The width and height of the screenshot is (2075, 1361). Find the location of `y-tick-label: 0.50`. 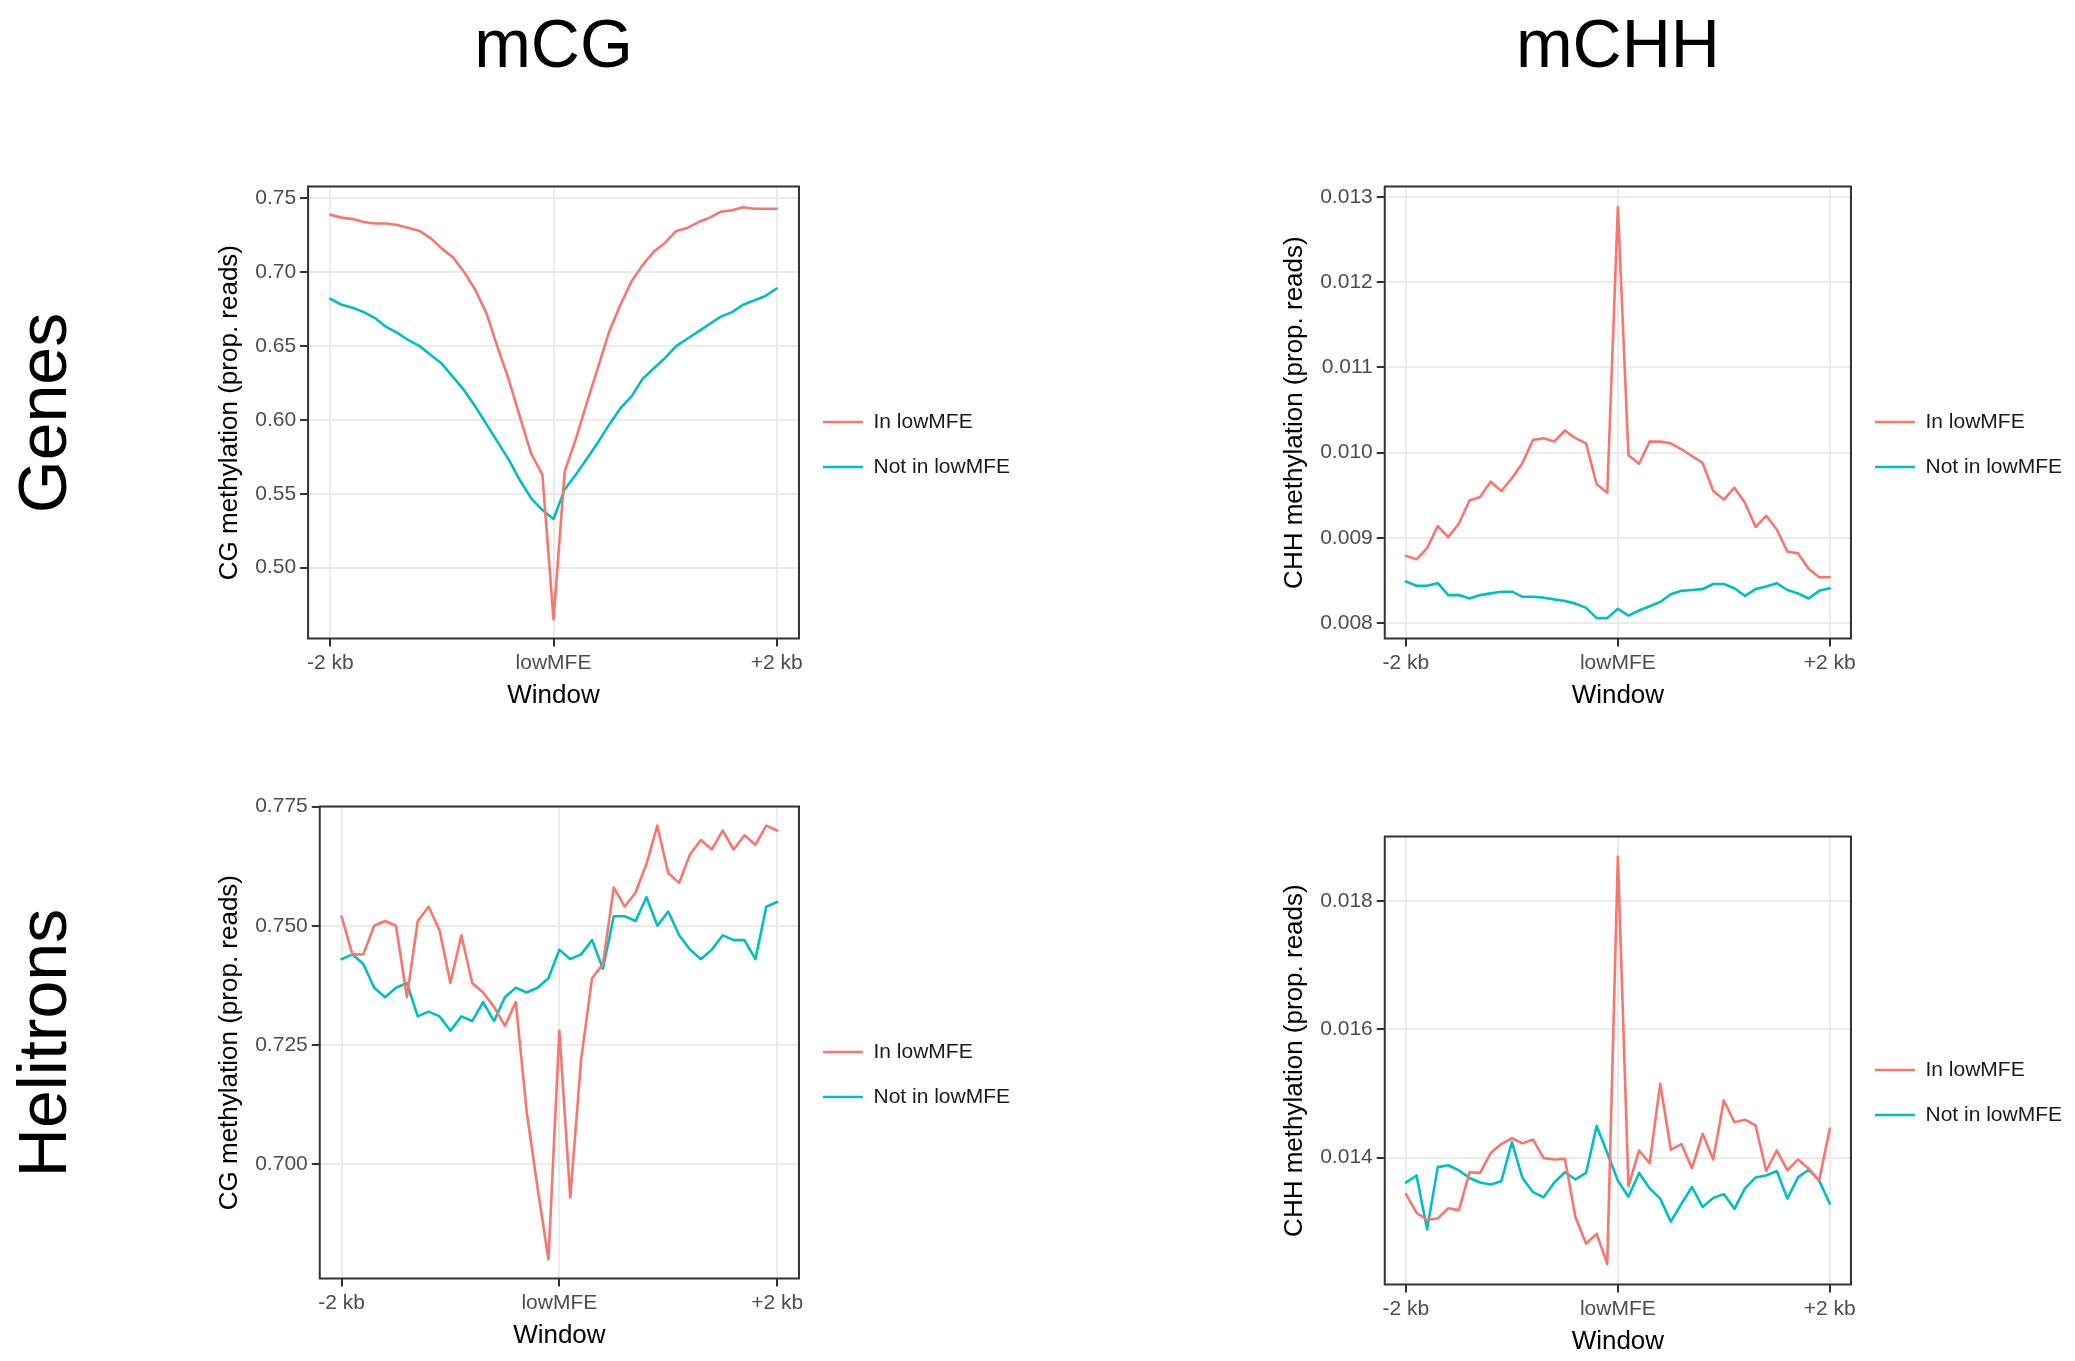

y-tick-label: 0.50 is located at coordinates (276, 566).